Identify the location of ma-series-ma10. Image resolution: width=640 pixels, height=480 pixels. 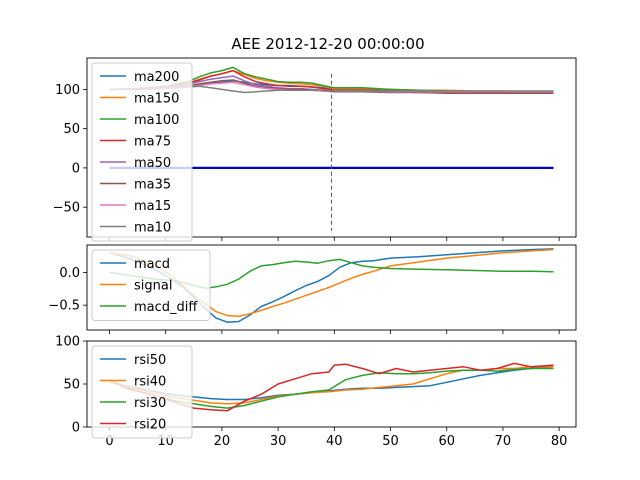
(331, 89).